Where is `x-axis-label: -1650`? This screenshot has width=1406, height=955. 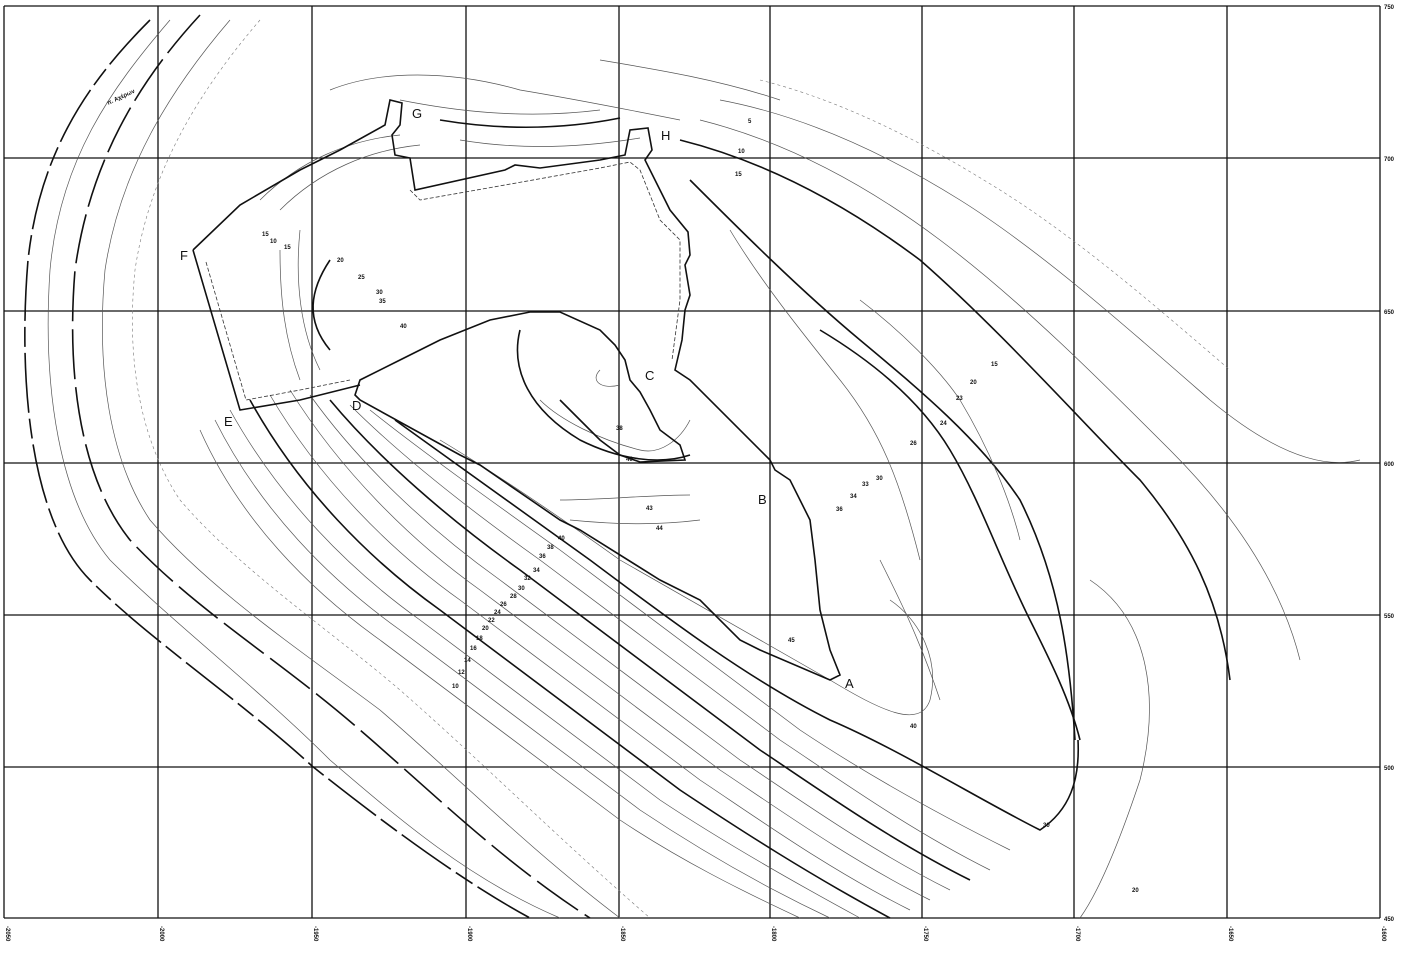 x-axis-label: -1650 is located at coordinates (1230, 934).